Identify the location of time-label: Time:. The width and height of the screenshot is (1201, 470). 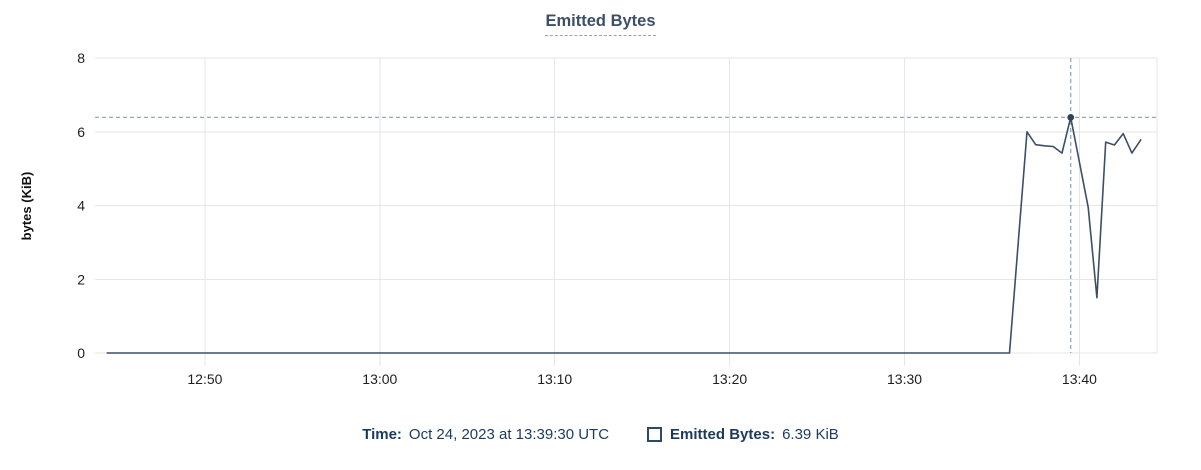
(382, 434).